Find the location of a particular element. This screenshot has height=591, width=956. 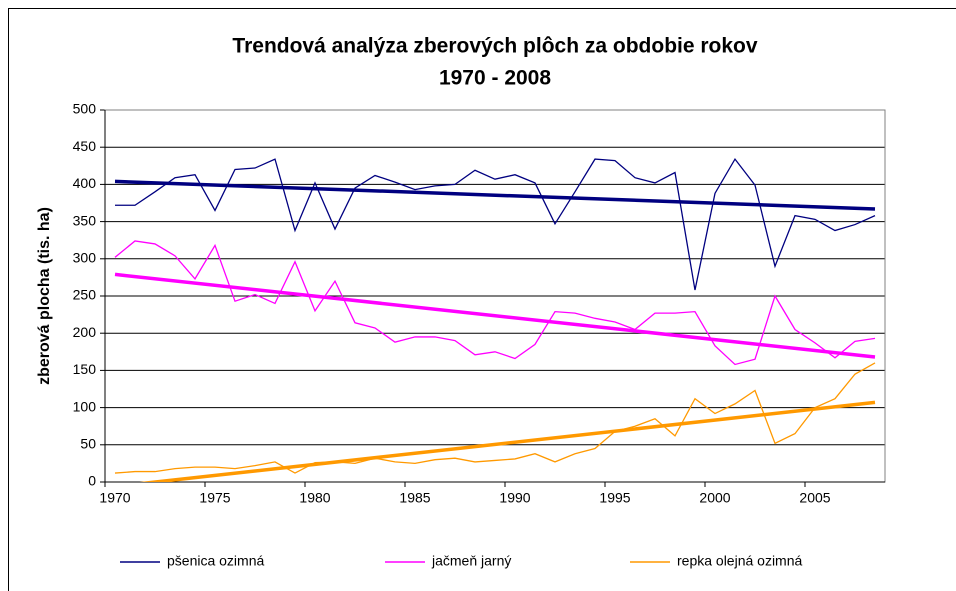

y-tick-label: 400 is located at coordinates (85, 183).